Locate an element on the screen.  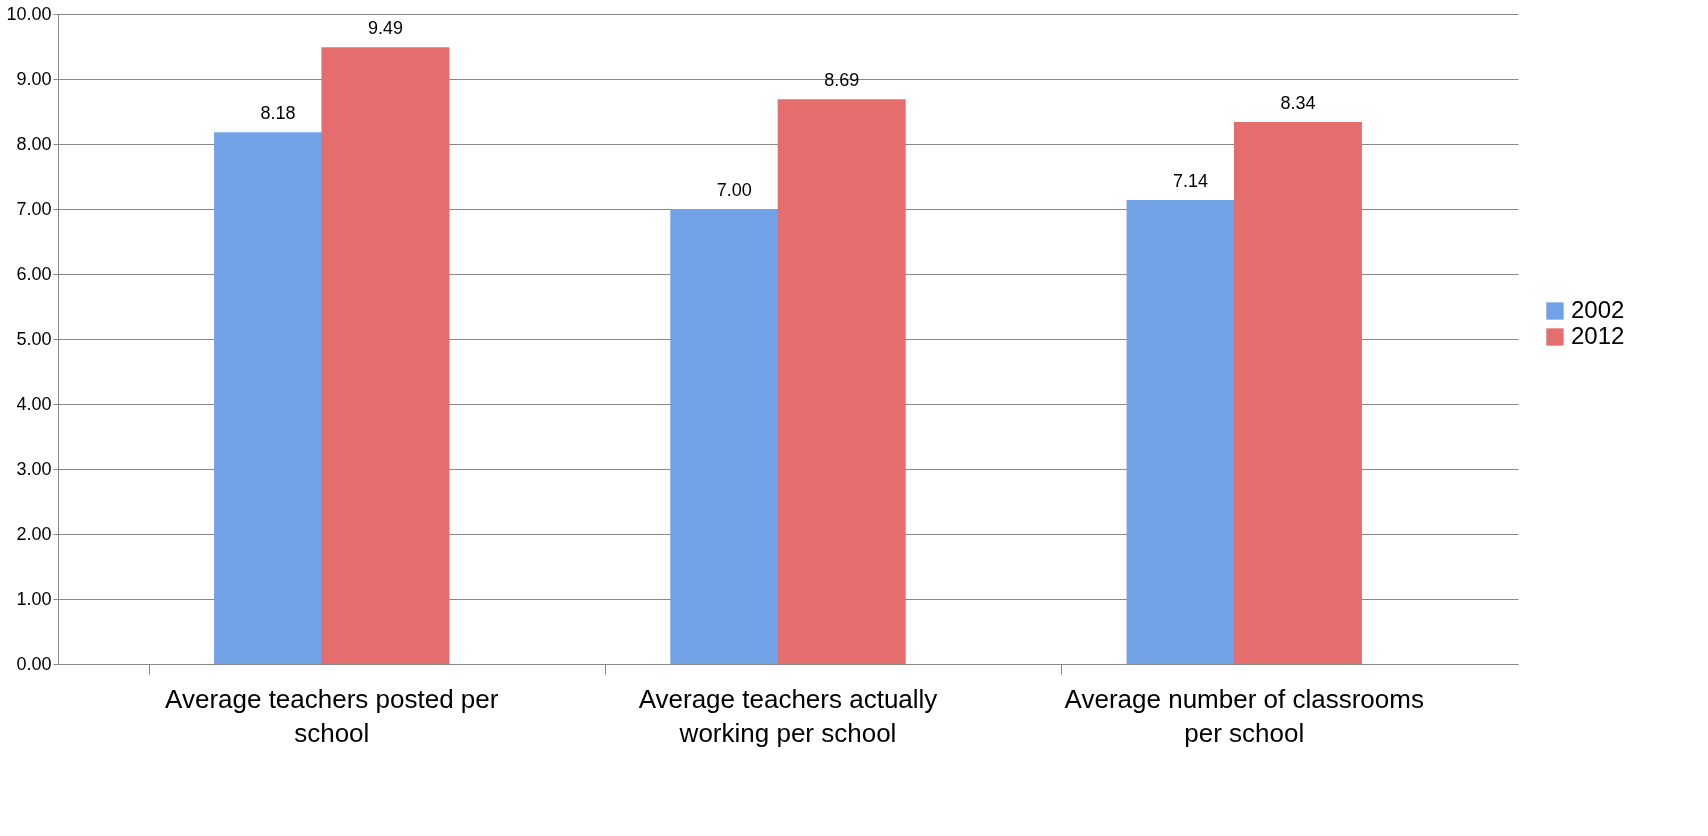
y-tick-label: 9.00 is located at coordinates (34, 78).